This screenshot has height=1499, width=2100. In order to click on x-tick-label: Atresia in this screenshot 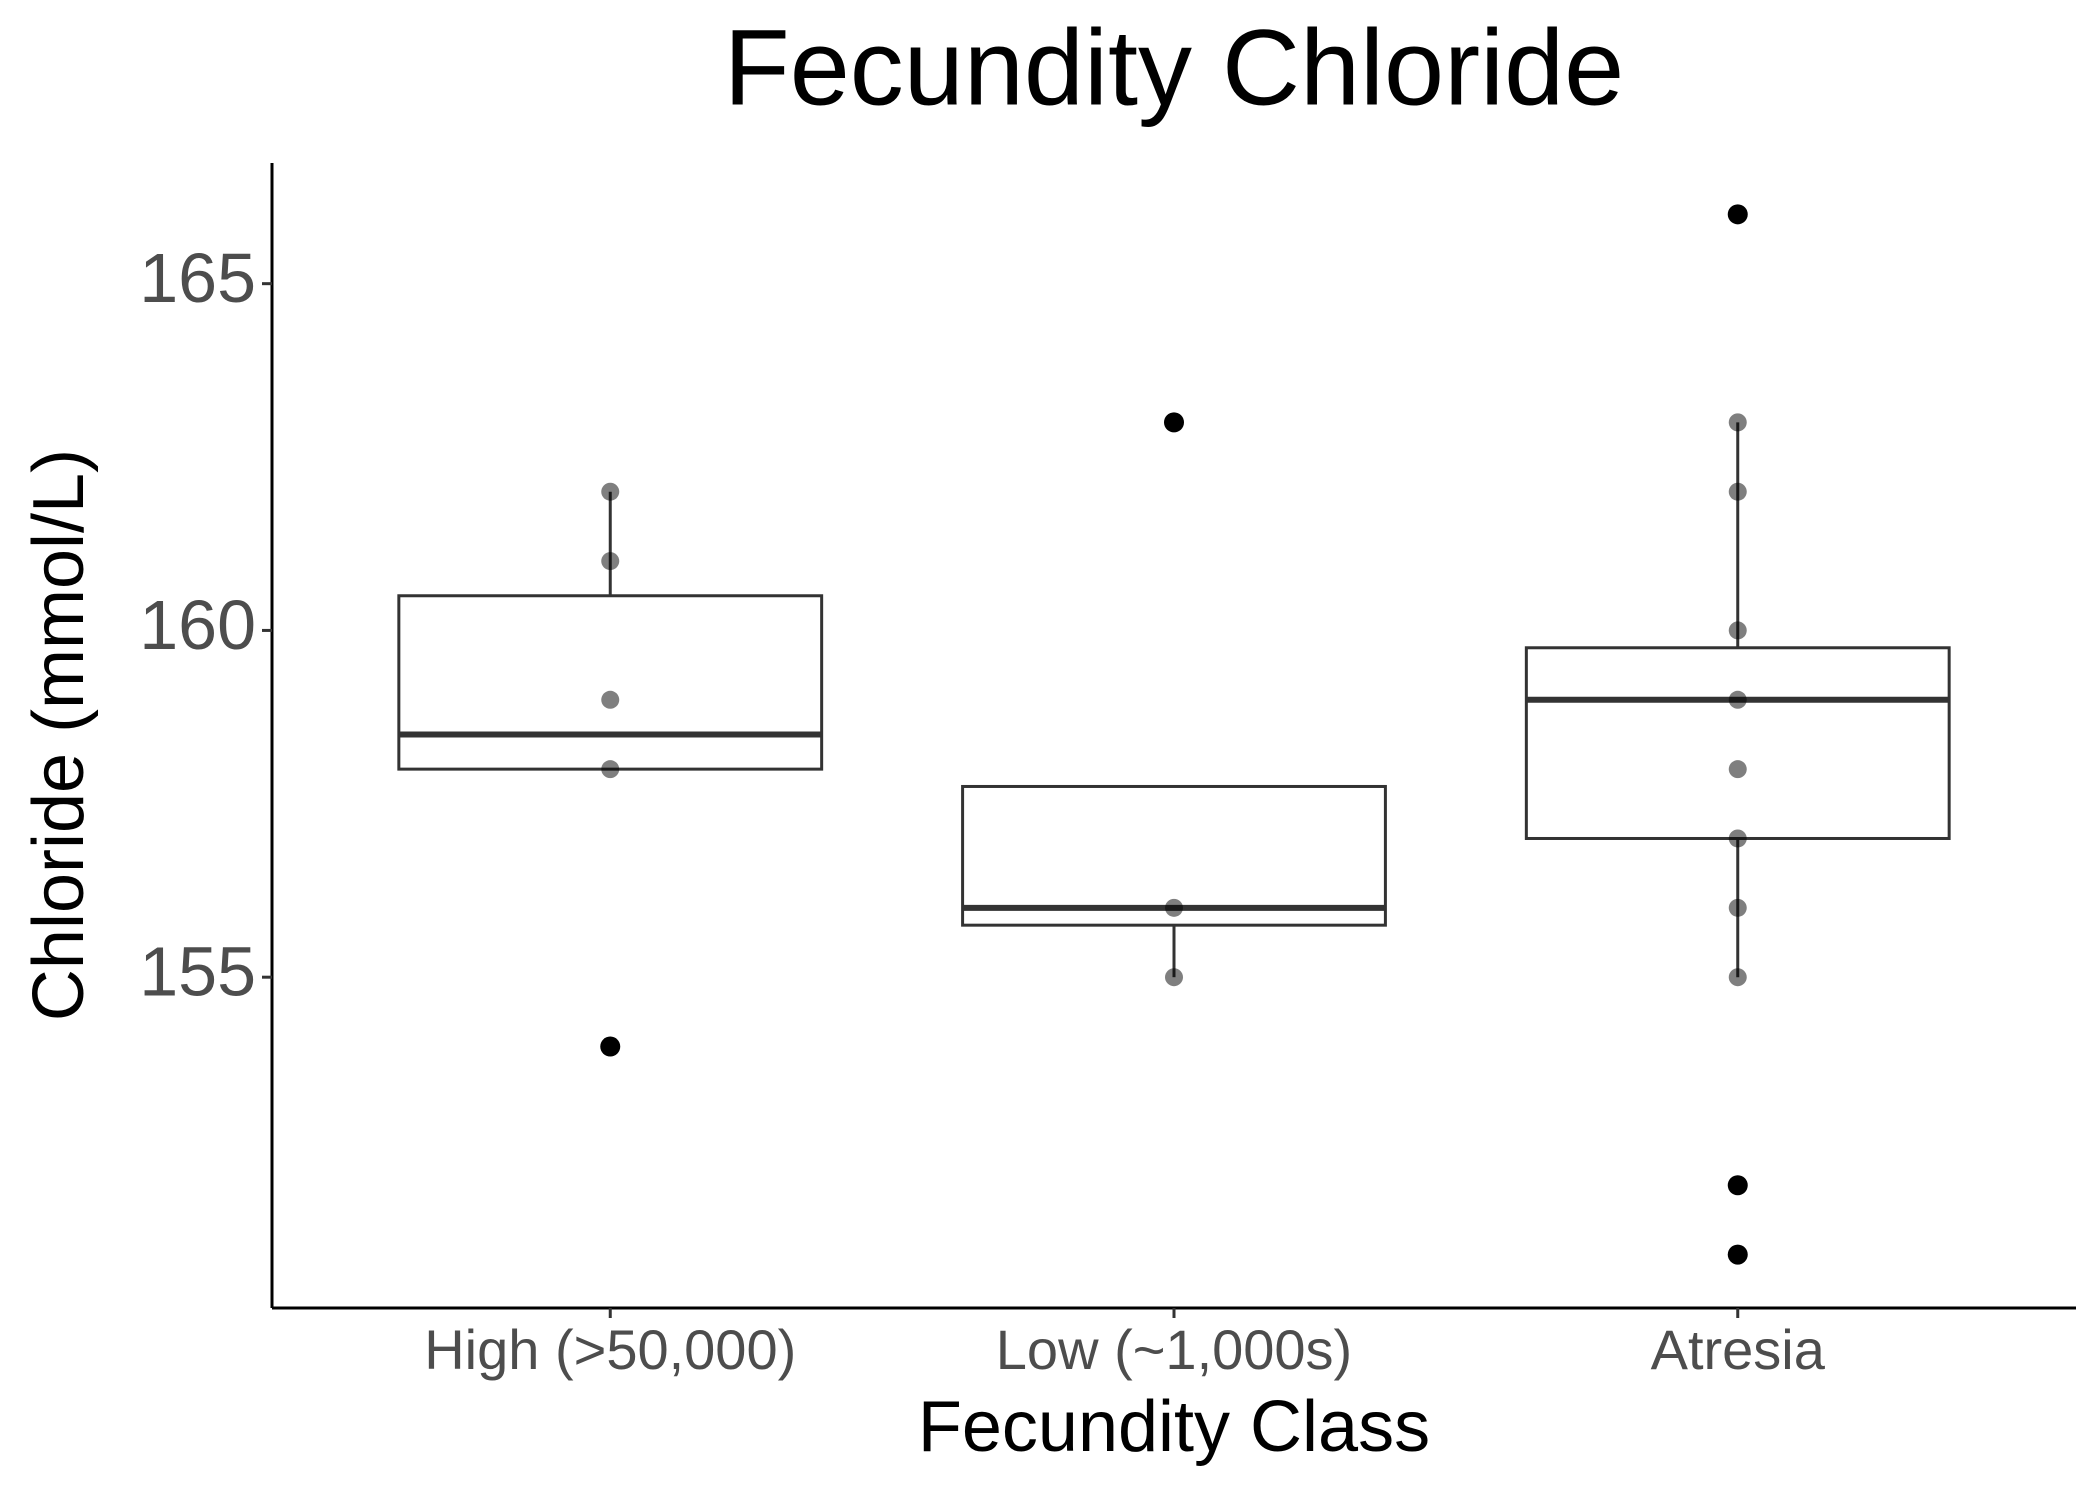, I will do `click(1738, 1349)`.